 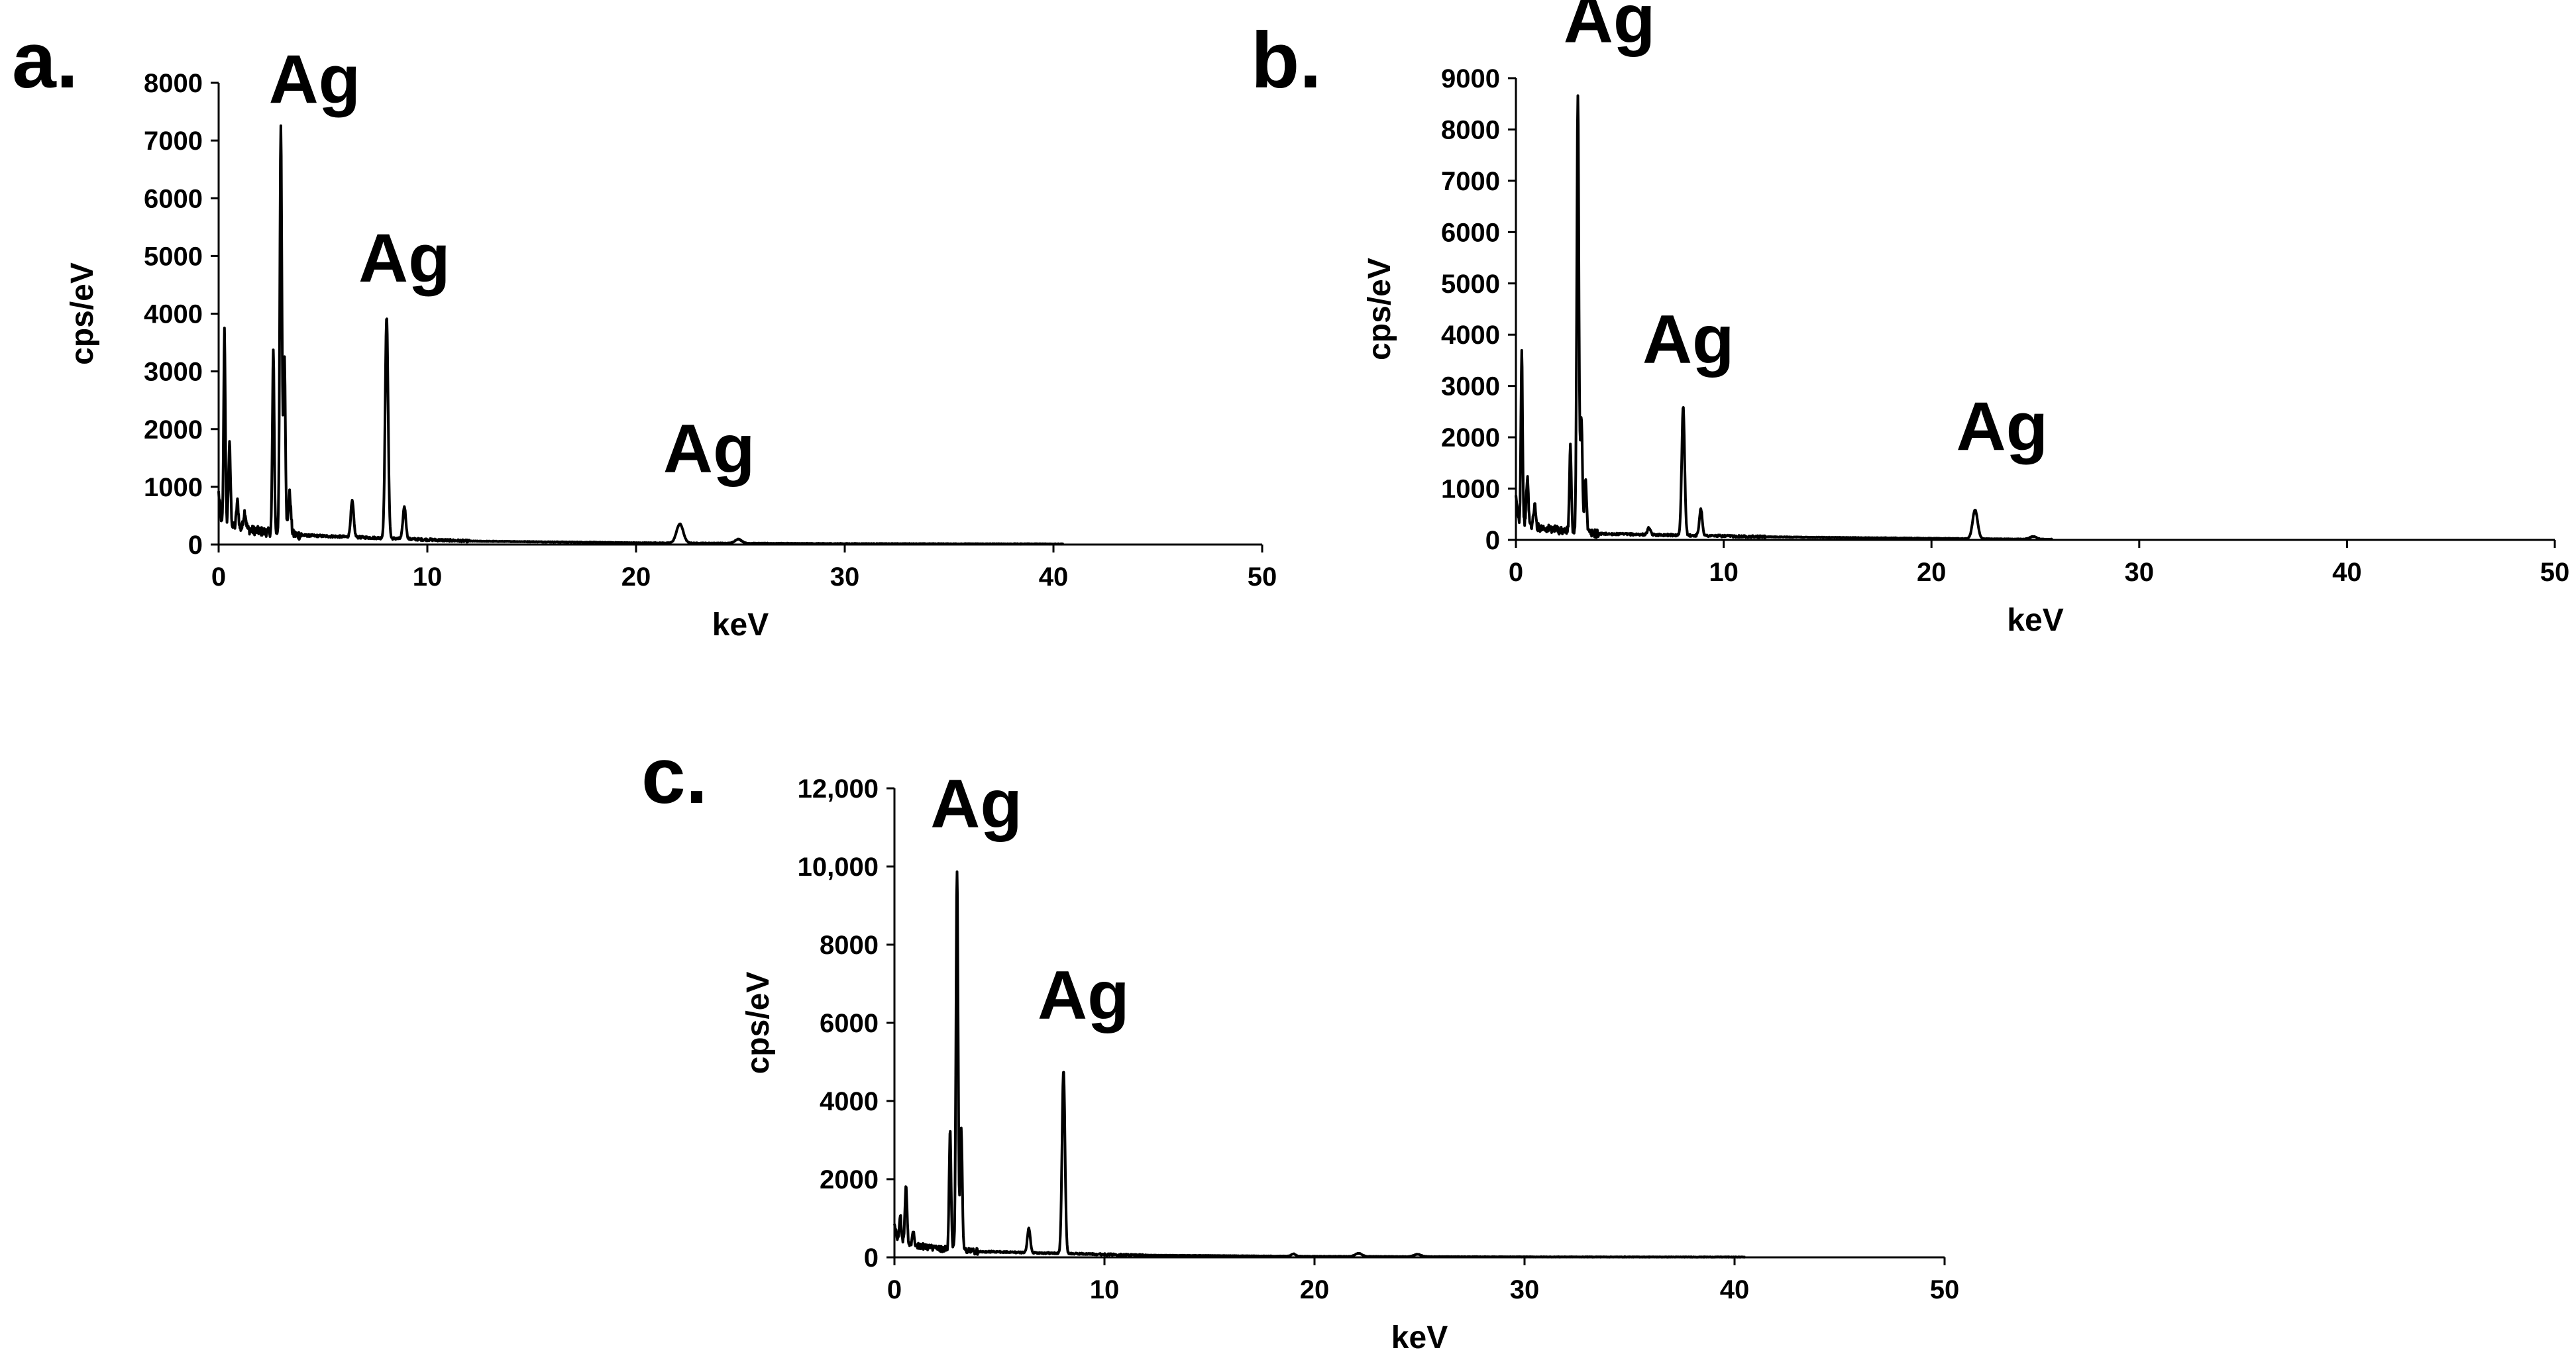 What do you see at coordinates (1471, 284) in the screenshot?
I see `panel-b-y-tick-label: 5000` at bounding box center [1471, 284].